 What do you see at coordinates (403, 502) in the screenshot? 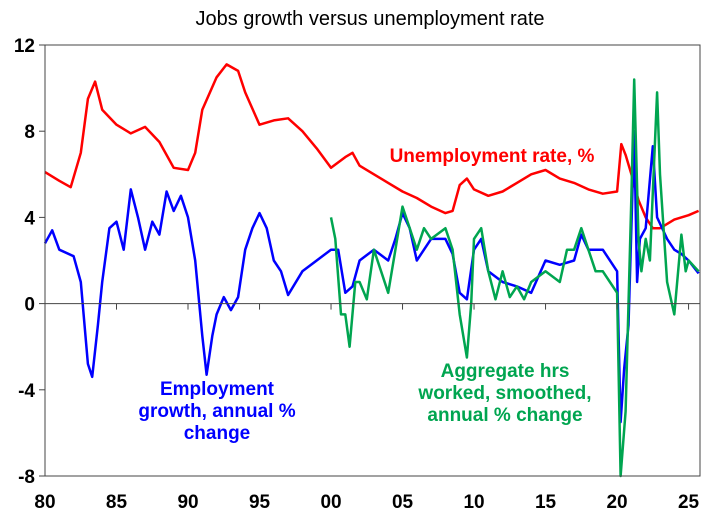
I see `x-tick-label: 05` at bounding box center [403, 502].